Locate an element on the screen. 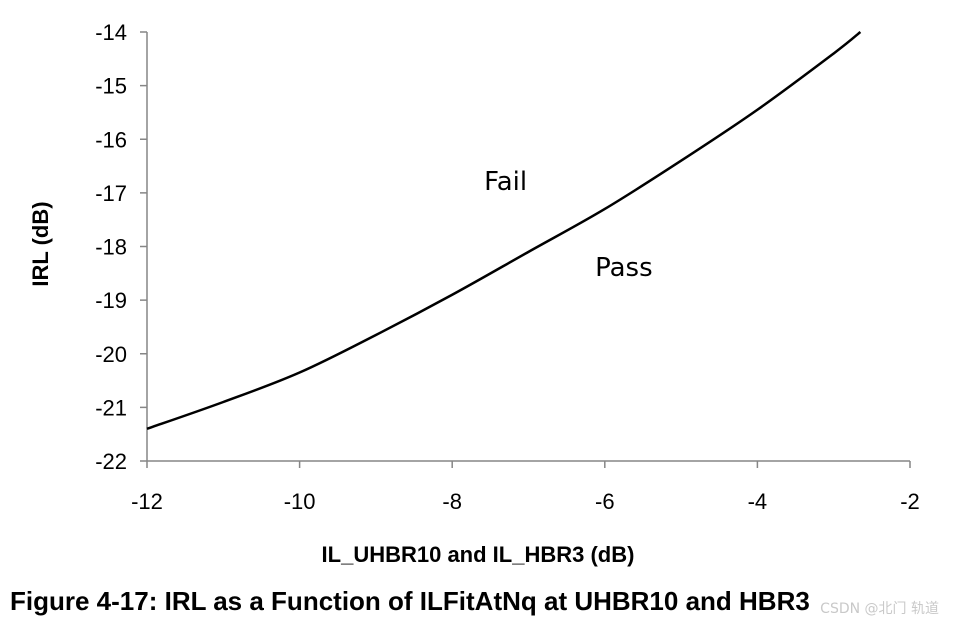 The width and height of the screenshot is (953, 629). y-tick-label: -22 is located at coordinates (111, 461).